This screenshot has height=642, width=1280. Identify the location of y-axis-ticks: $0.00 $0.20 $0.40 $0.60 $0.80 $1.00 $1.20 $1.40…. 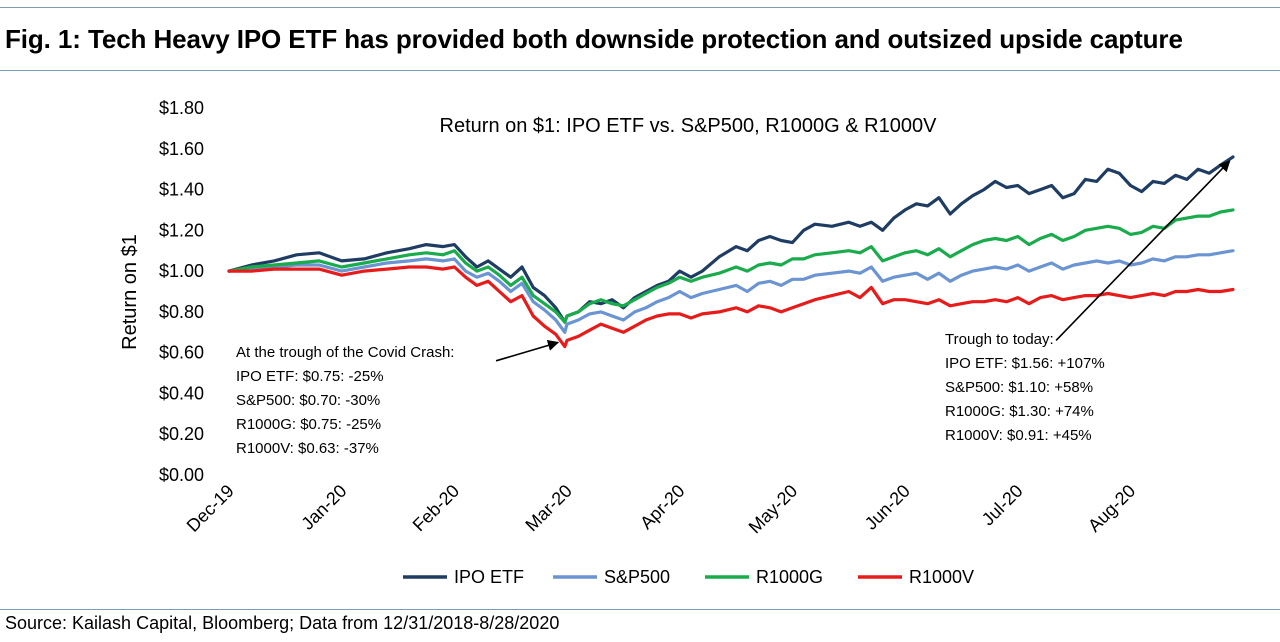
(181, 291).